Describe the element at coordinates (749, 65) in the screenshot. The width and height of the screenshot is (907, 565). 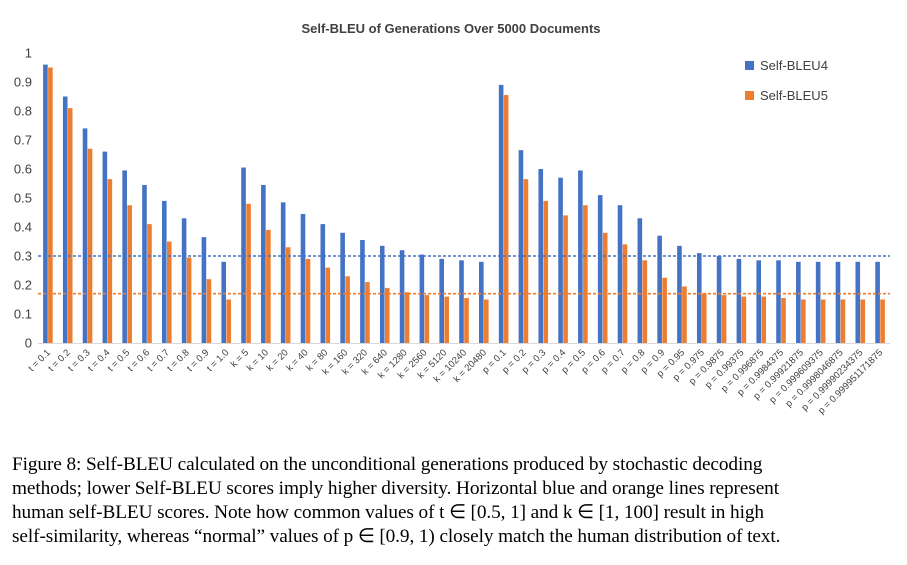
I see `legend-swatch-self-bleu4` at that location.